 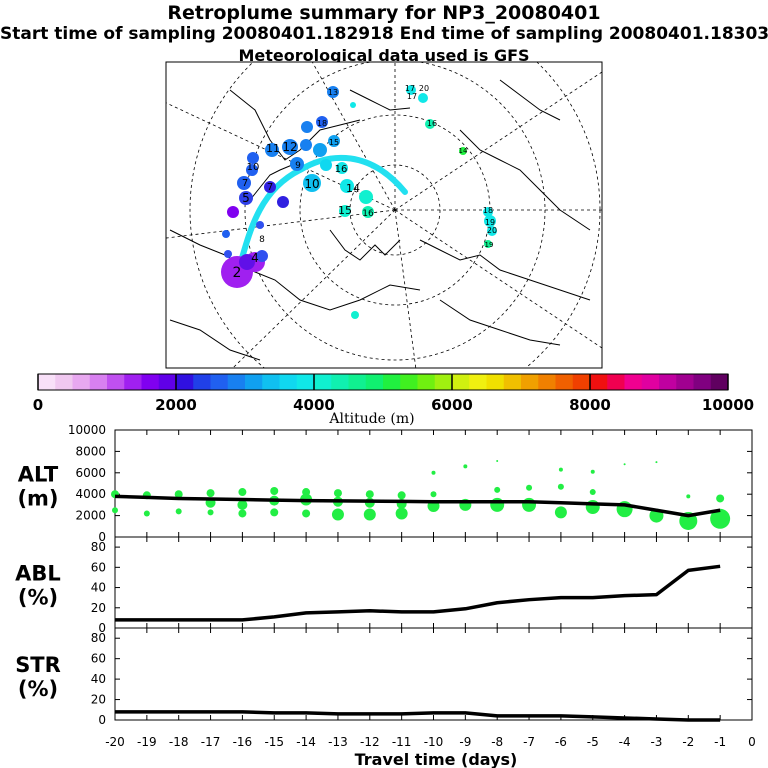 I want to click on y-axis-label: STR, so click(x=38, y=665).